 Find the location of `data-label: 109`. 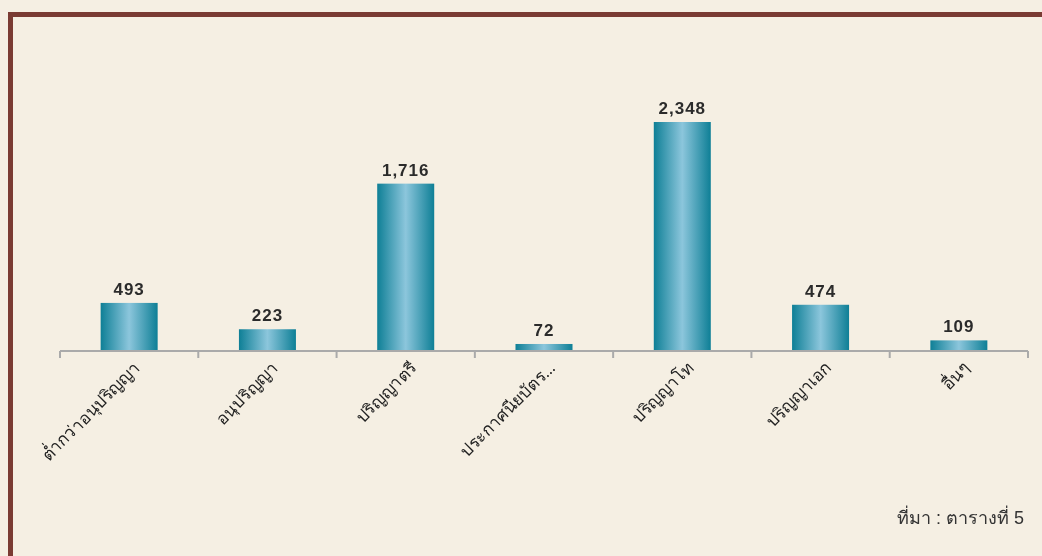

data-label: 109 is located at coordinates (959, 327).